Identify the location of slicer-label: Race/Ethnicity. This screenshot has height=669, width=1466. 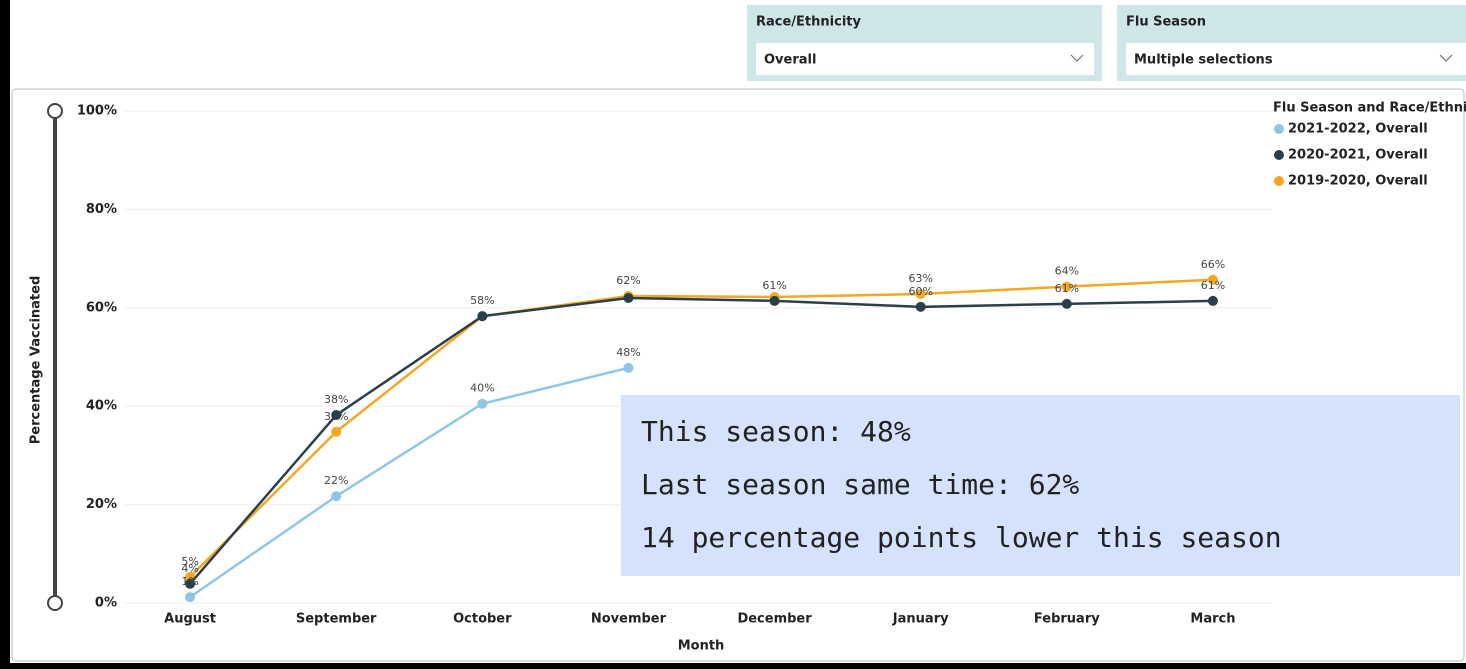
(808, 22).